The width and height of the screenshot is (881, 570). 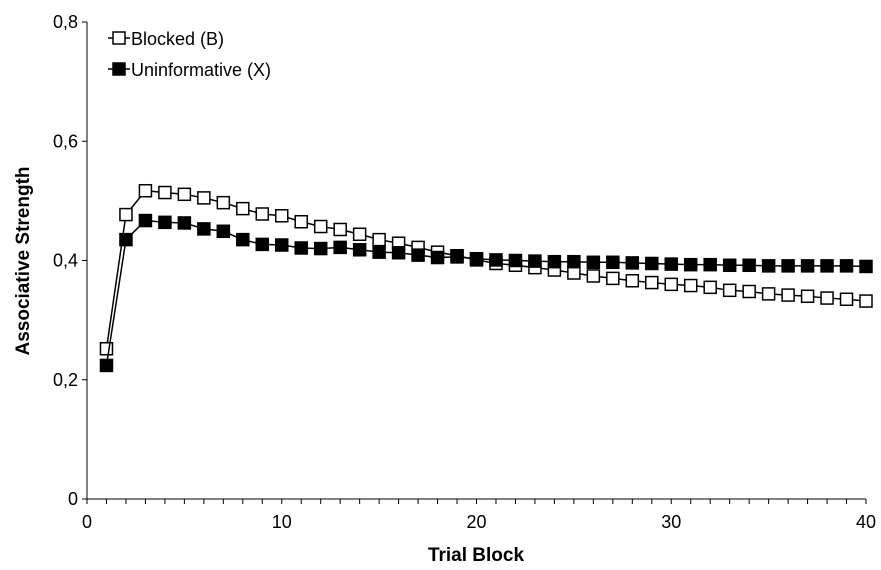 I want to click on y-tick-label: 0, so click(x=73, y=499).